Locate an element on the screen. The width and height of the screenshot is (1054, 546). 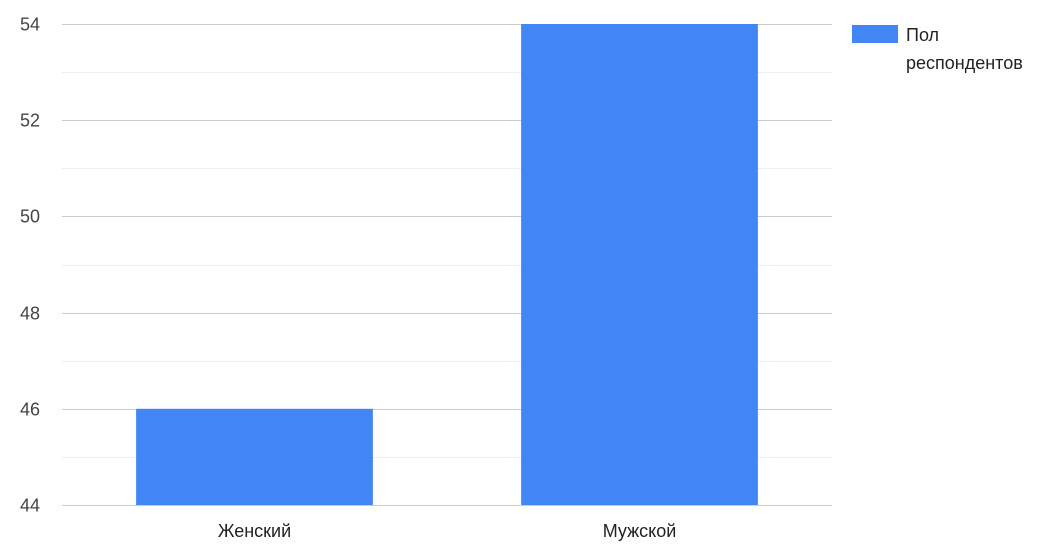
y-tick-label: 52 is located at coordinates (30, 121).